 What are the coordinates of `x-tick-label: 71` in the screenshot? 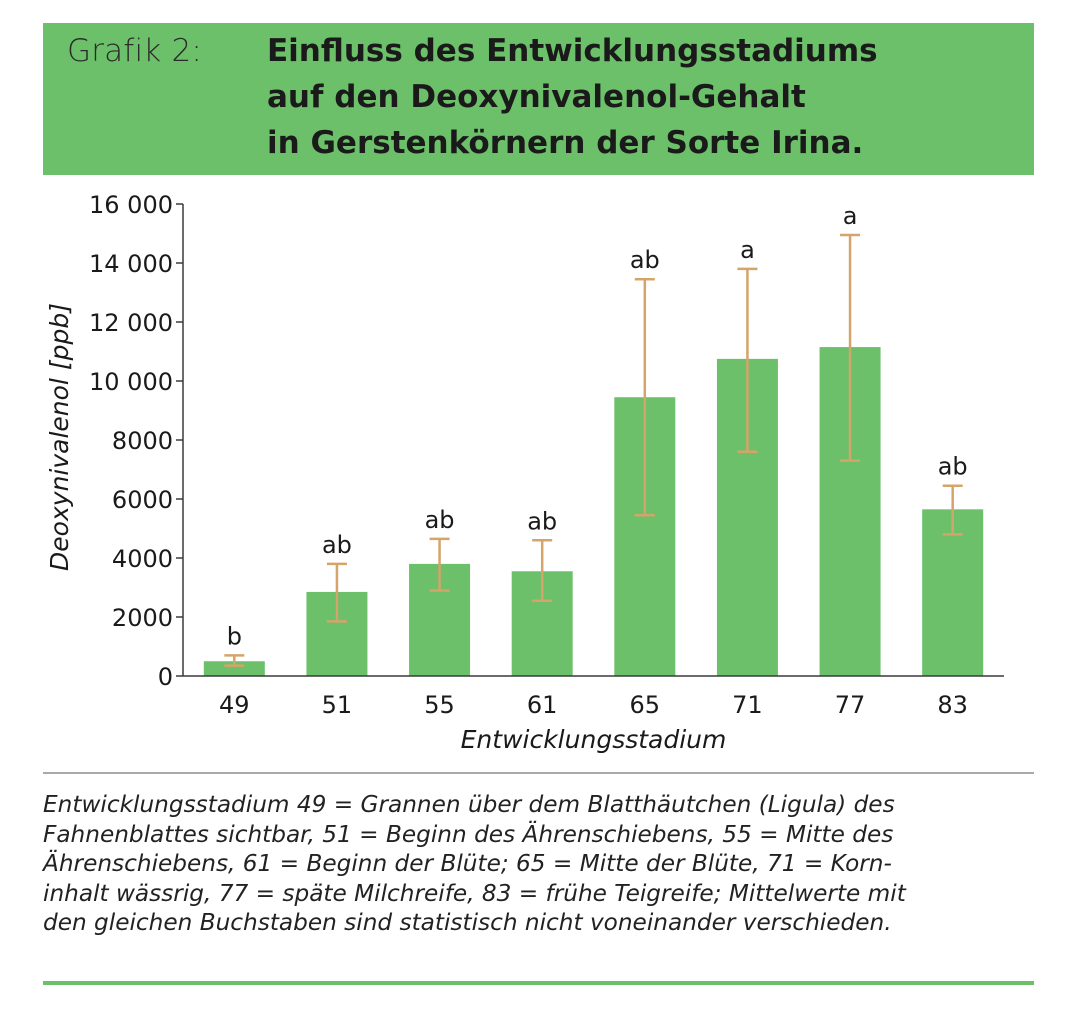 It's located at (747, 705).